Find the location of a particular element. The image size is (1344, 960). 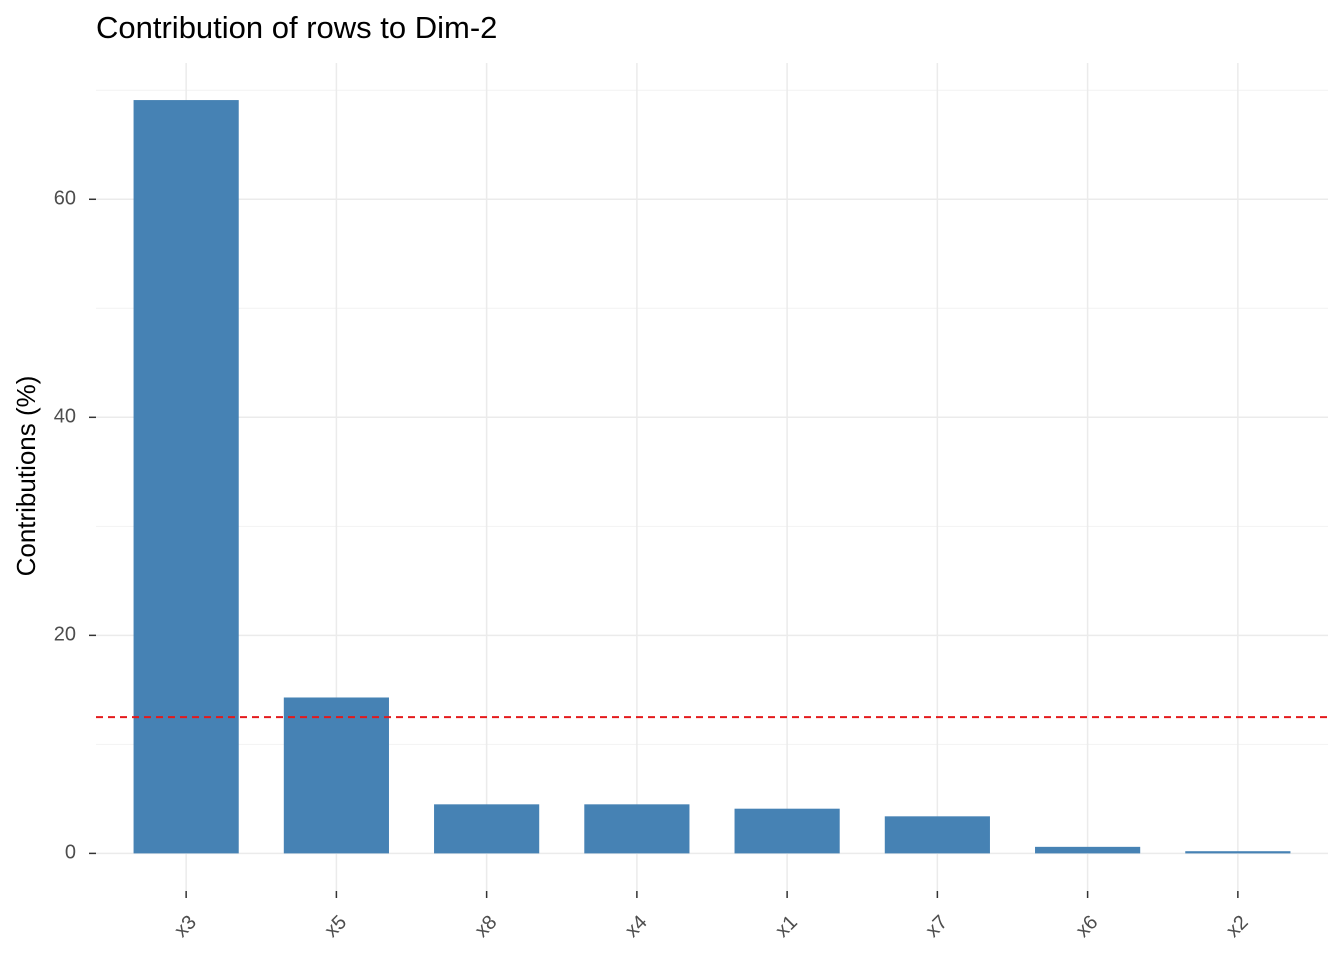

y-tick-label: 60 is located at coordinates (65, 199).